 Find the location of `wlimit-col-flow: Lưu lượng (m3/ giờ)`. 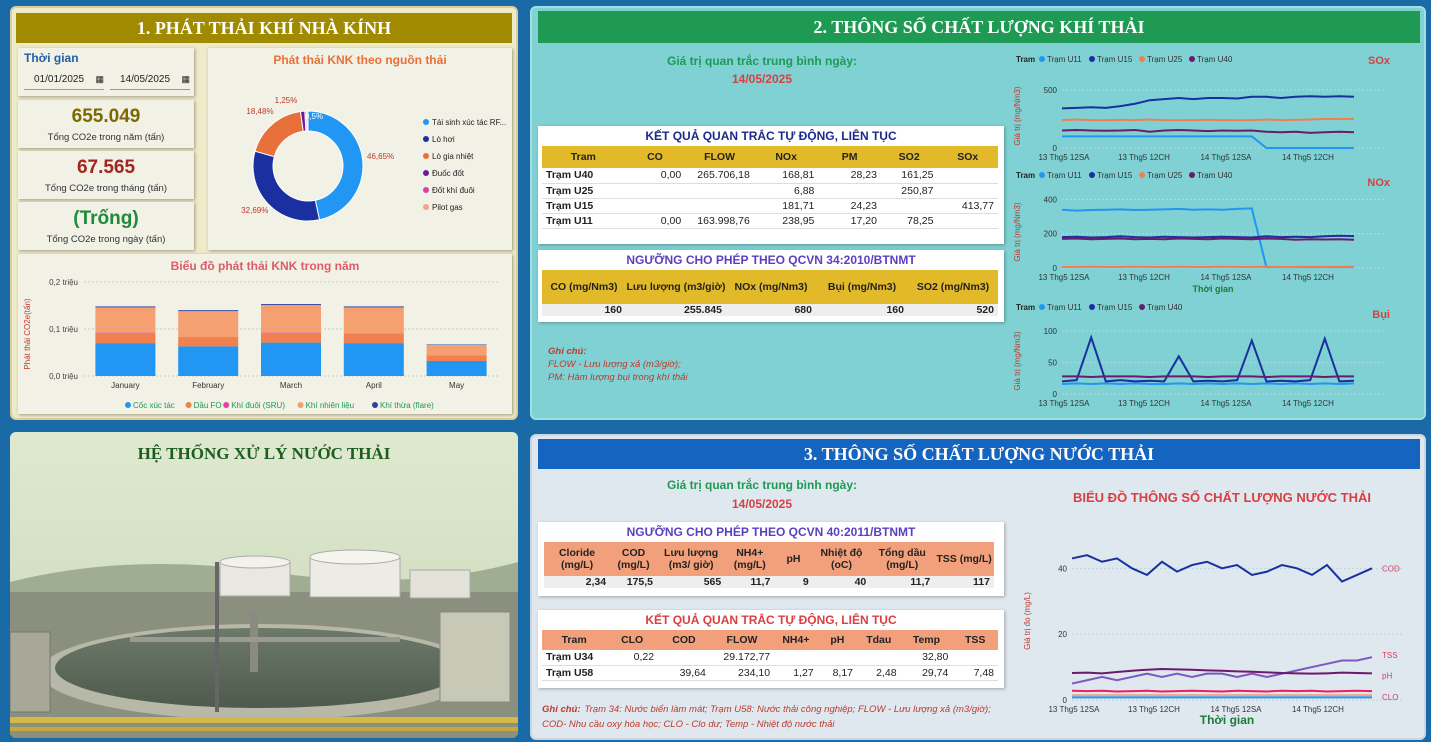

wlimit-col-flow: Lưu lượng (m3/ giờ) is located at coordinates (691, 559).